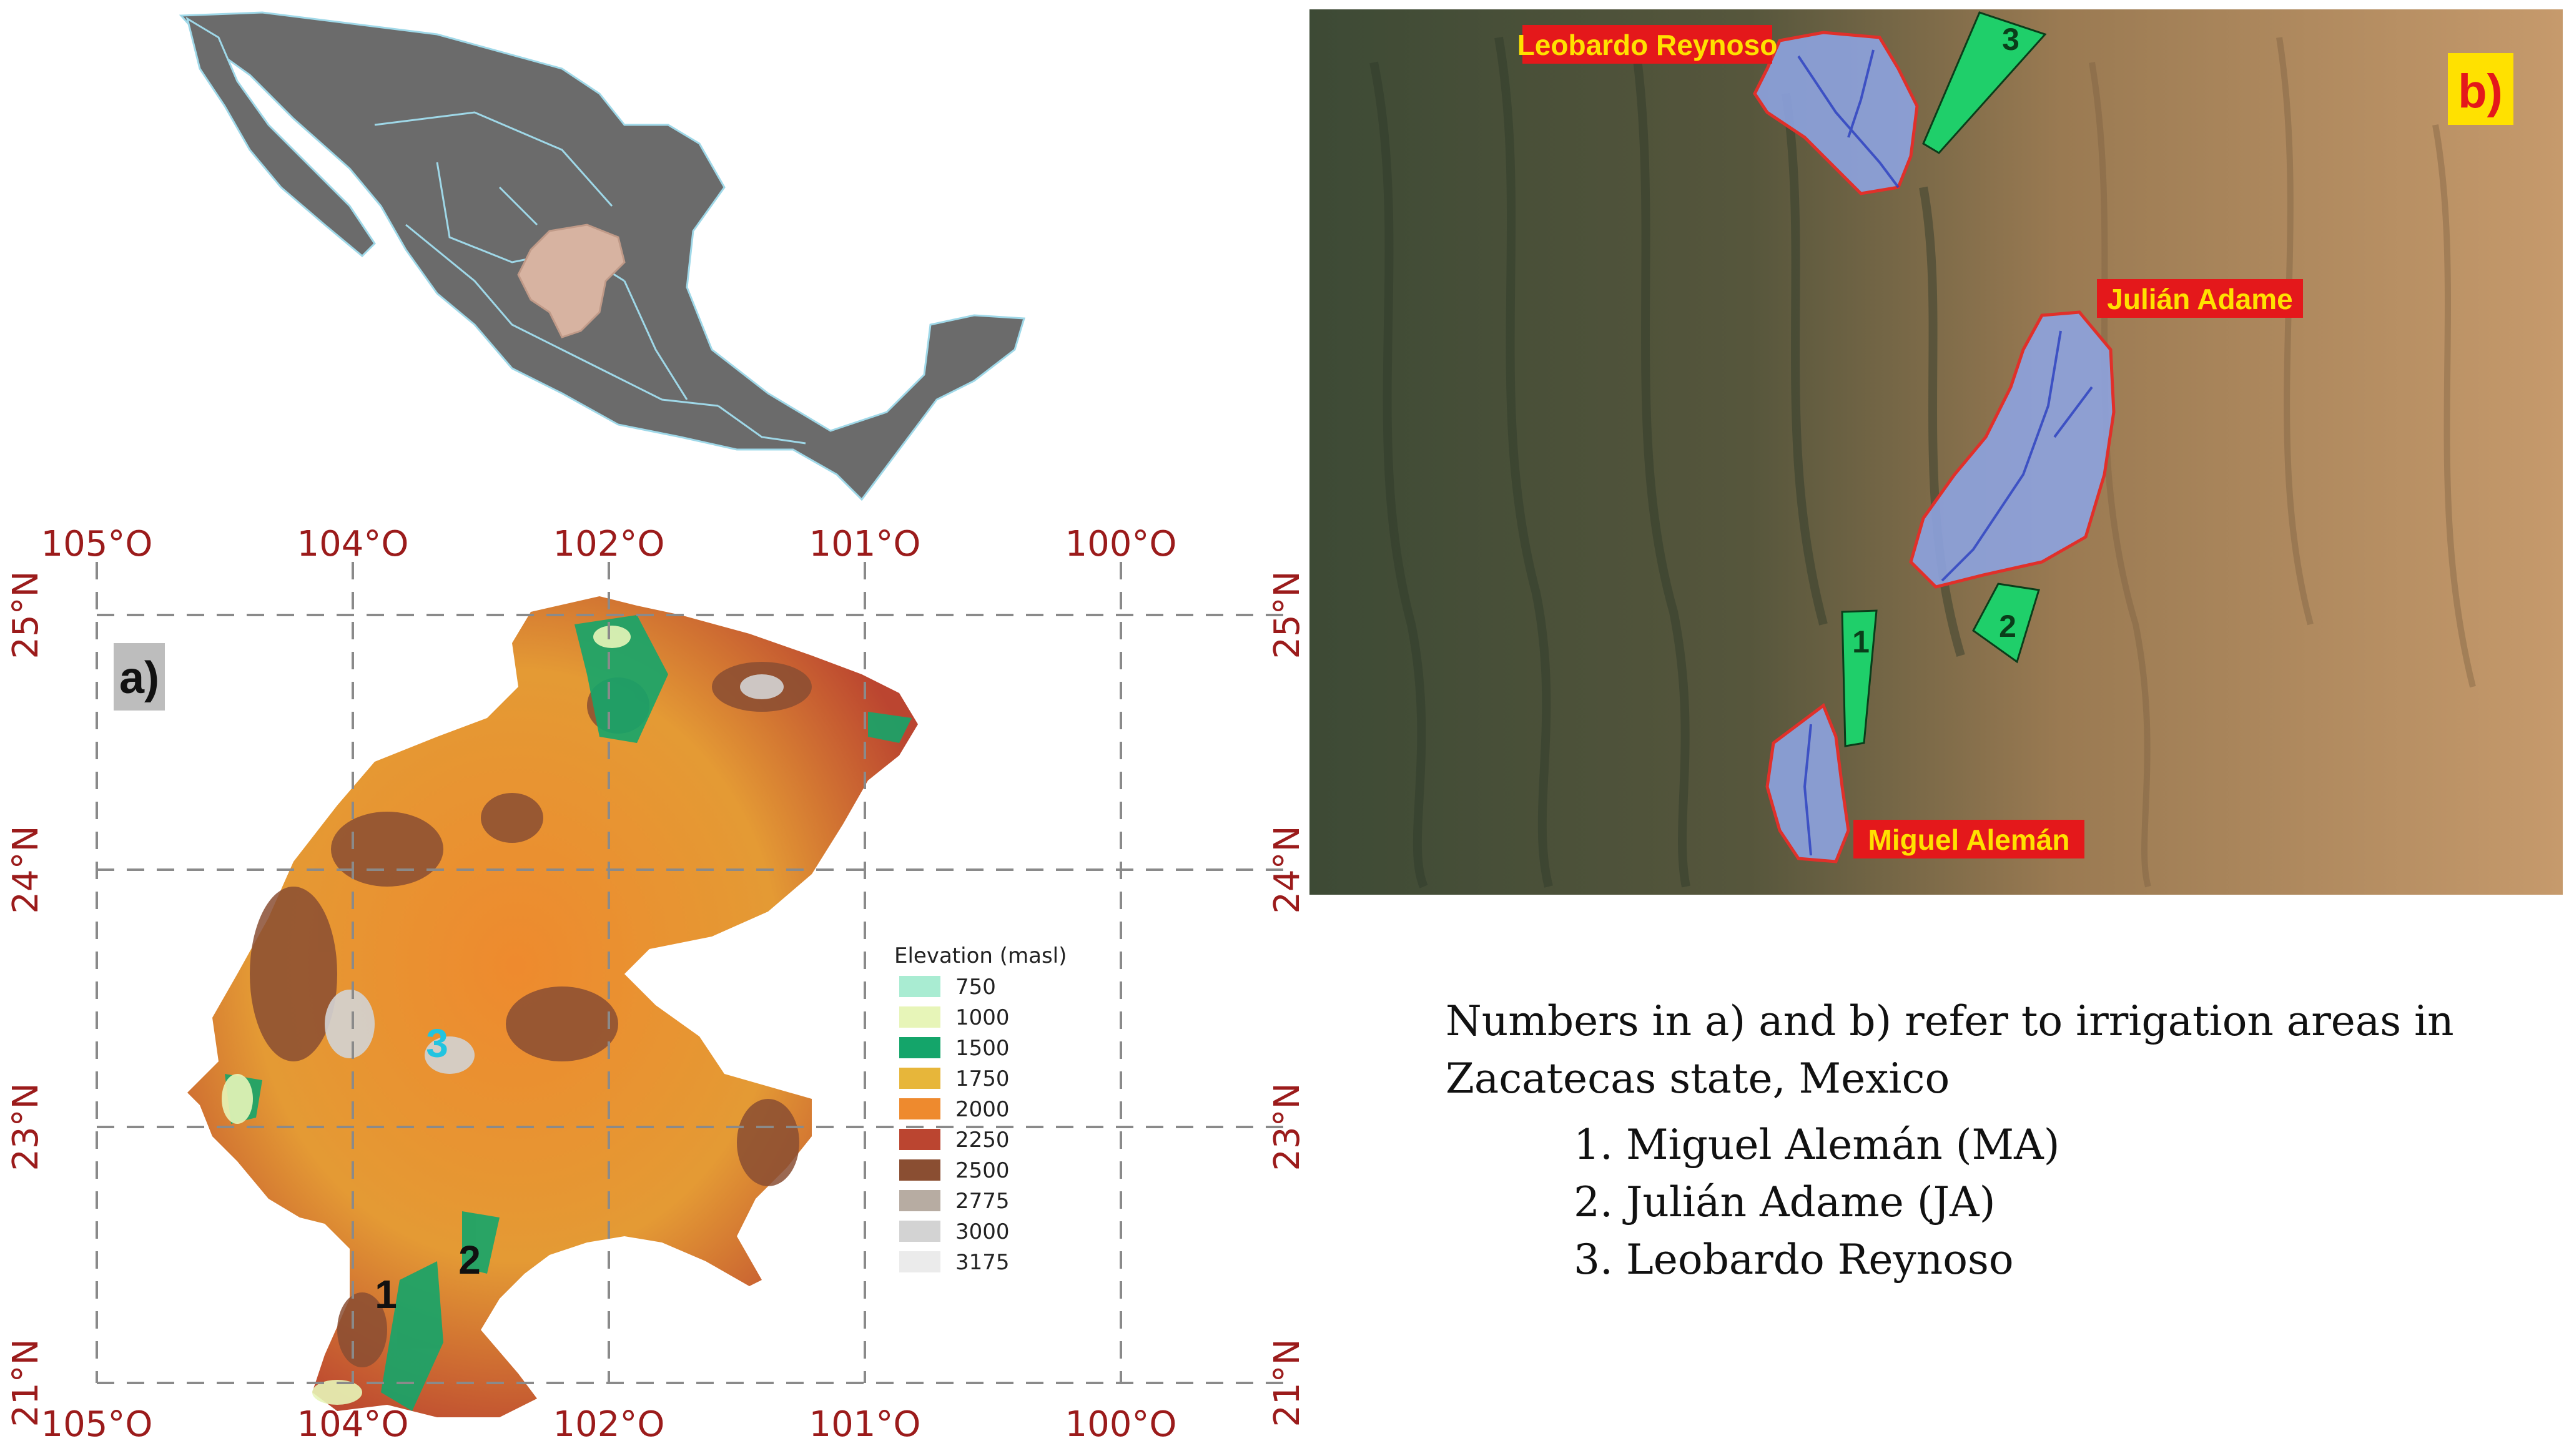 The width and height of the screenshot is (2569, 1456). Describe the element at coordinates (281, 137) in the screenshot. I see `baja-california-outline` at that location.